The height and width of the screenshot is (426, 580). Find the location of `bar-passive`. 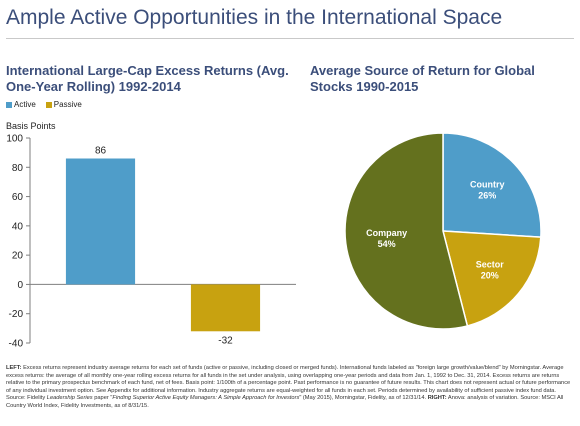

bar-passive is located at coordinates (225, 308).